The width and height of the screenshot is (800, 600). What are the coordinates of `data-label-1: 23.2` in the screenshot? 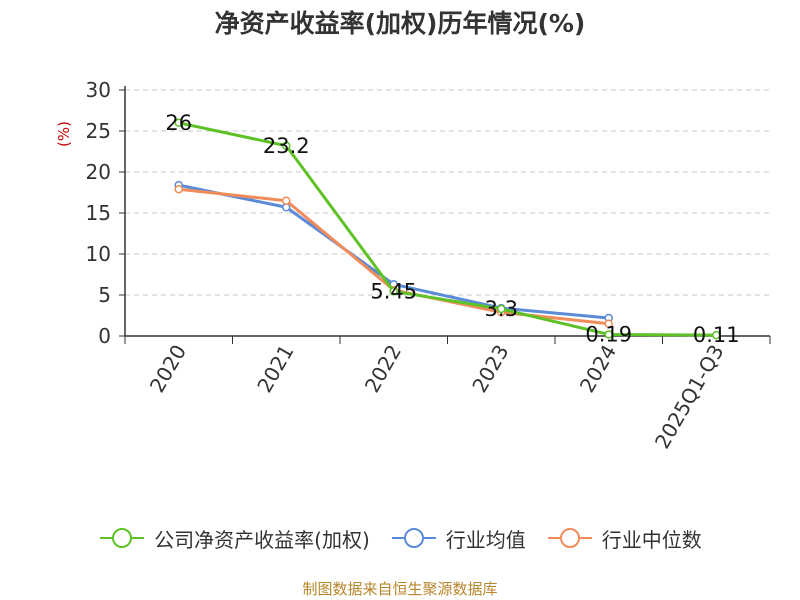 It's located at (286, 146).